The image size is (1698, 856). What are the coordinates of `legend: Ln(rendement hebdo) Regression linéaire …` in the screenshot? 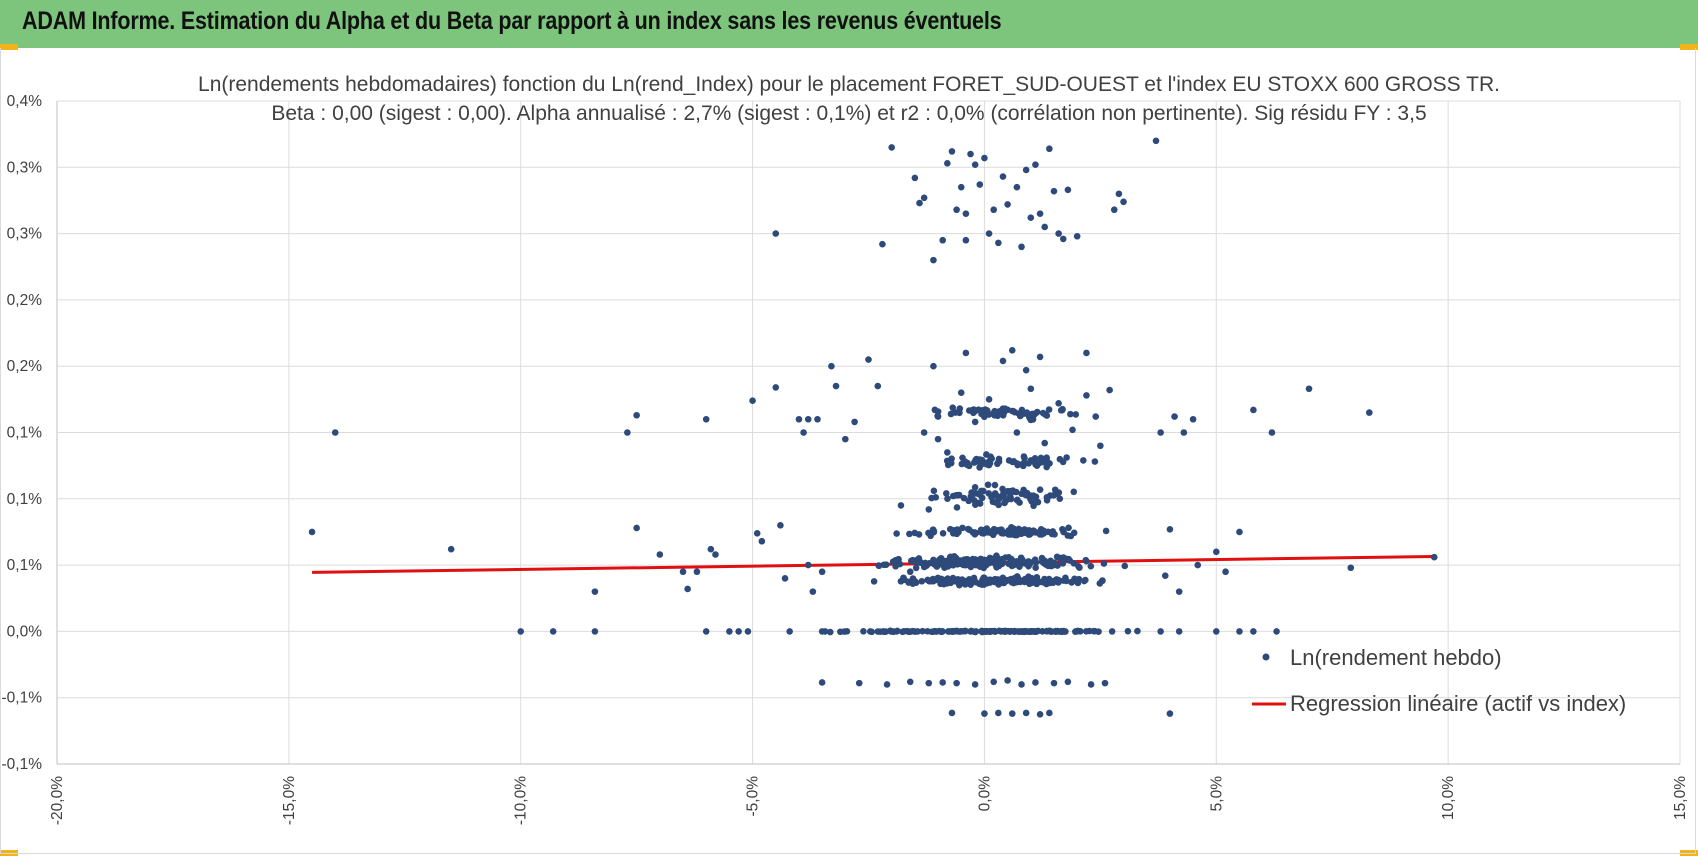 It's located at (1439, 680).